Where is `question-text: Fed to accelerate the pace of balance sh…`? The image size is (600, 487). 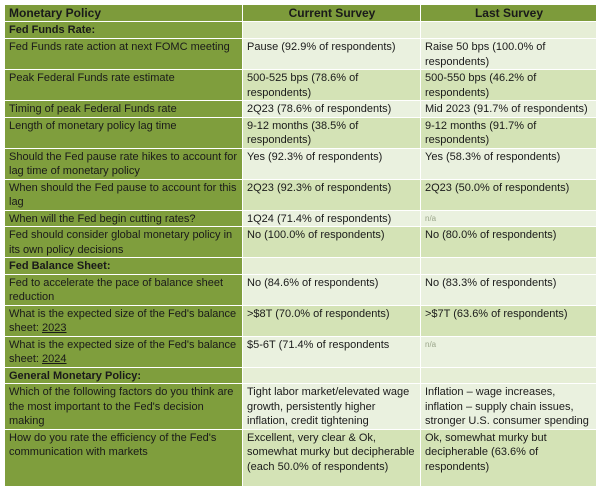 question-text: Fed to accelerate the pace of balance sh… is located at coordinates (116, 290).